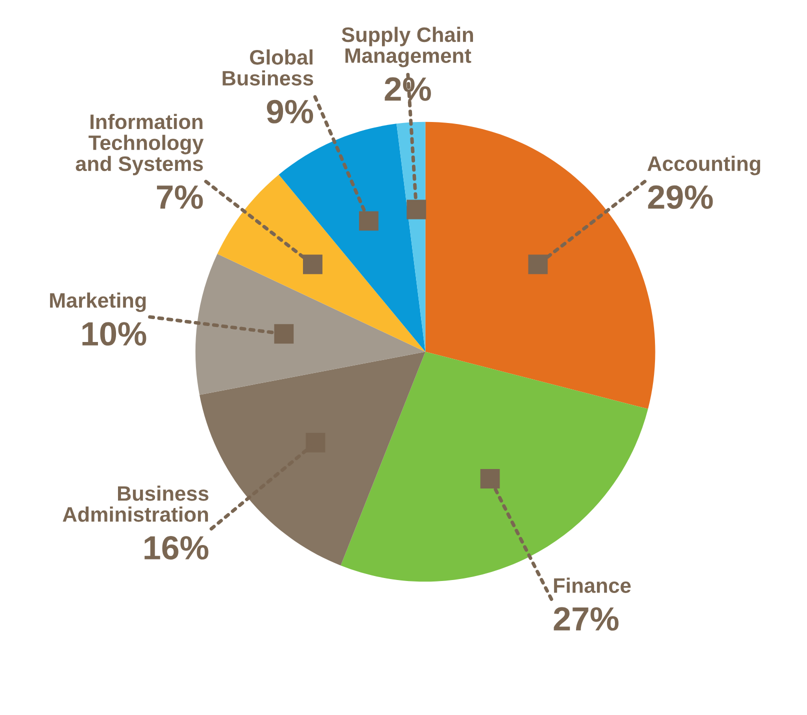 This screenshot has width=807, height=715. Describe the element at coordinates (98, 302) in the screenshot. I see `slice-label: Marketing` at that location.